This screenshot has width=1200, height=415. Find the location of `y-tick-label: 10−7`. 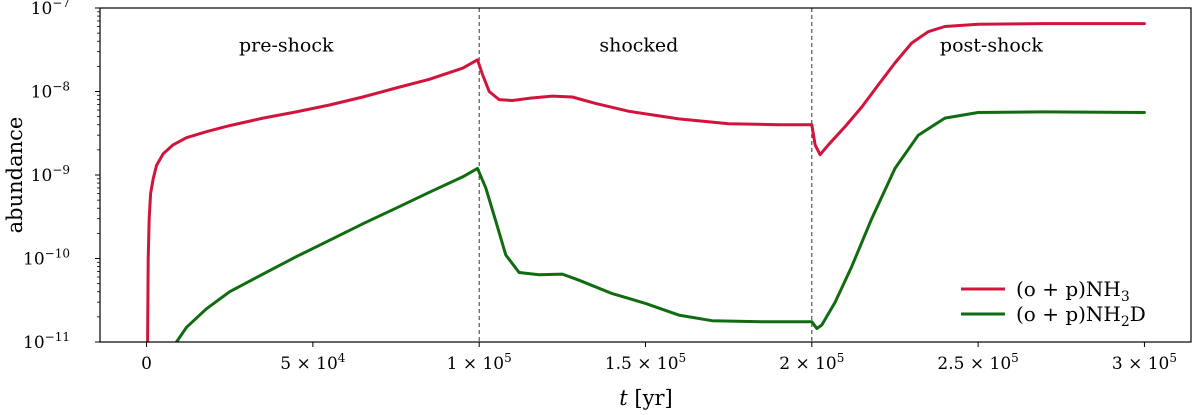

y-tick-label: 10−7 is located at coordinates (50, 9).